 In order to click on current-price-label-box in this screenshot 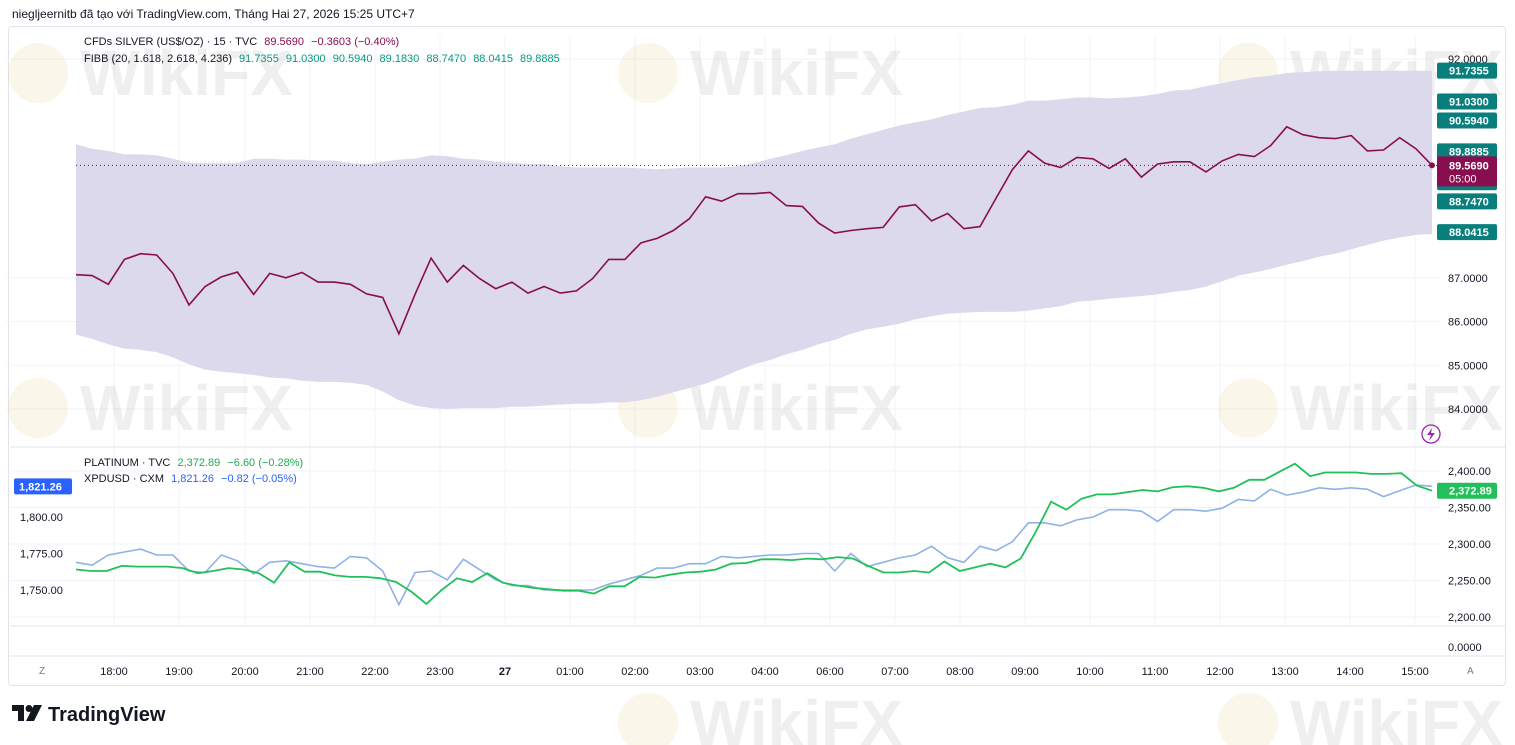, I will do `click(1467, 171)`.